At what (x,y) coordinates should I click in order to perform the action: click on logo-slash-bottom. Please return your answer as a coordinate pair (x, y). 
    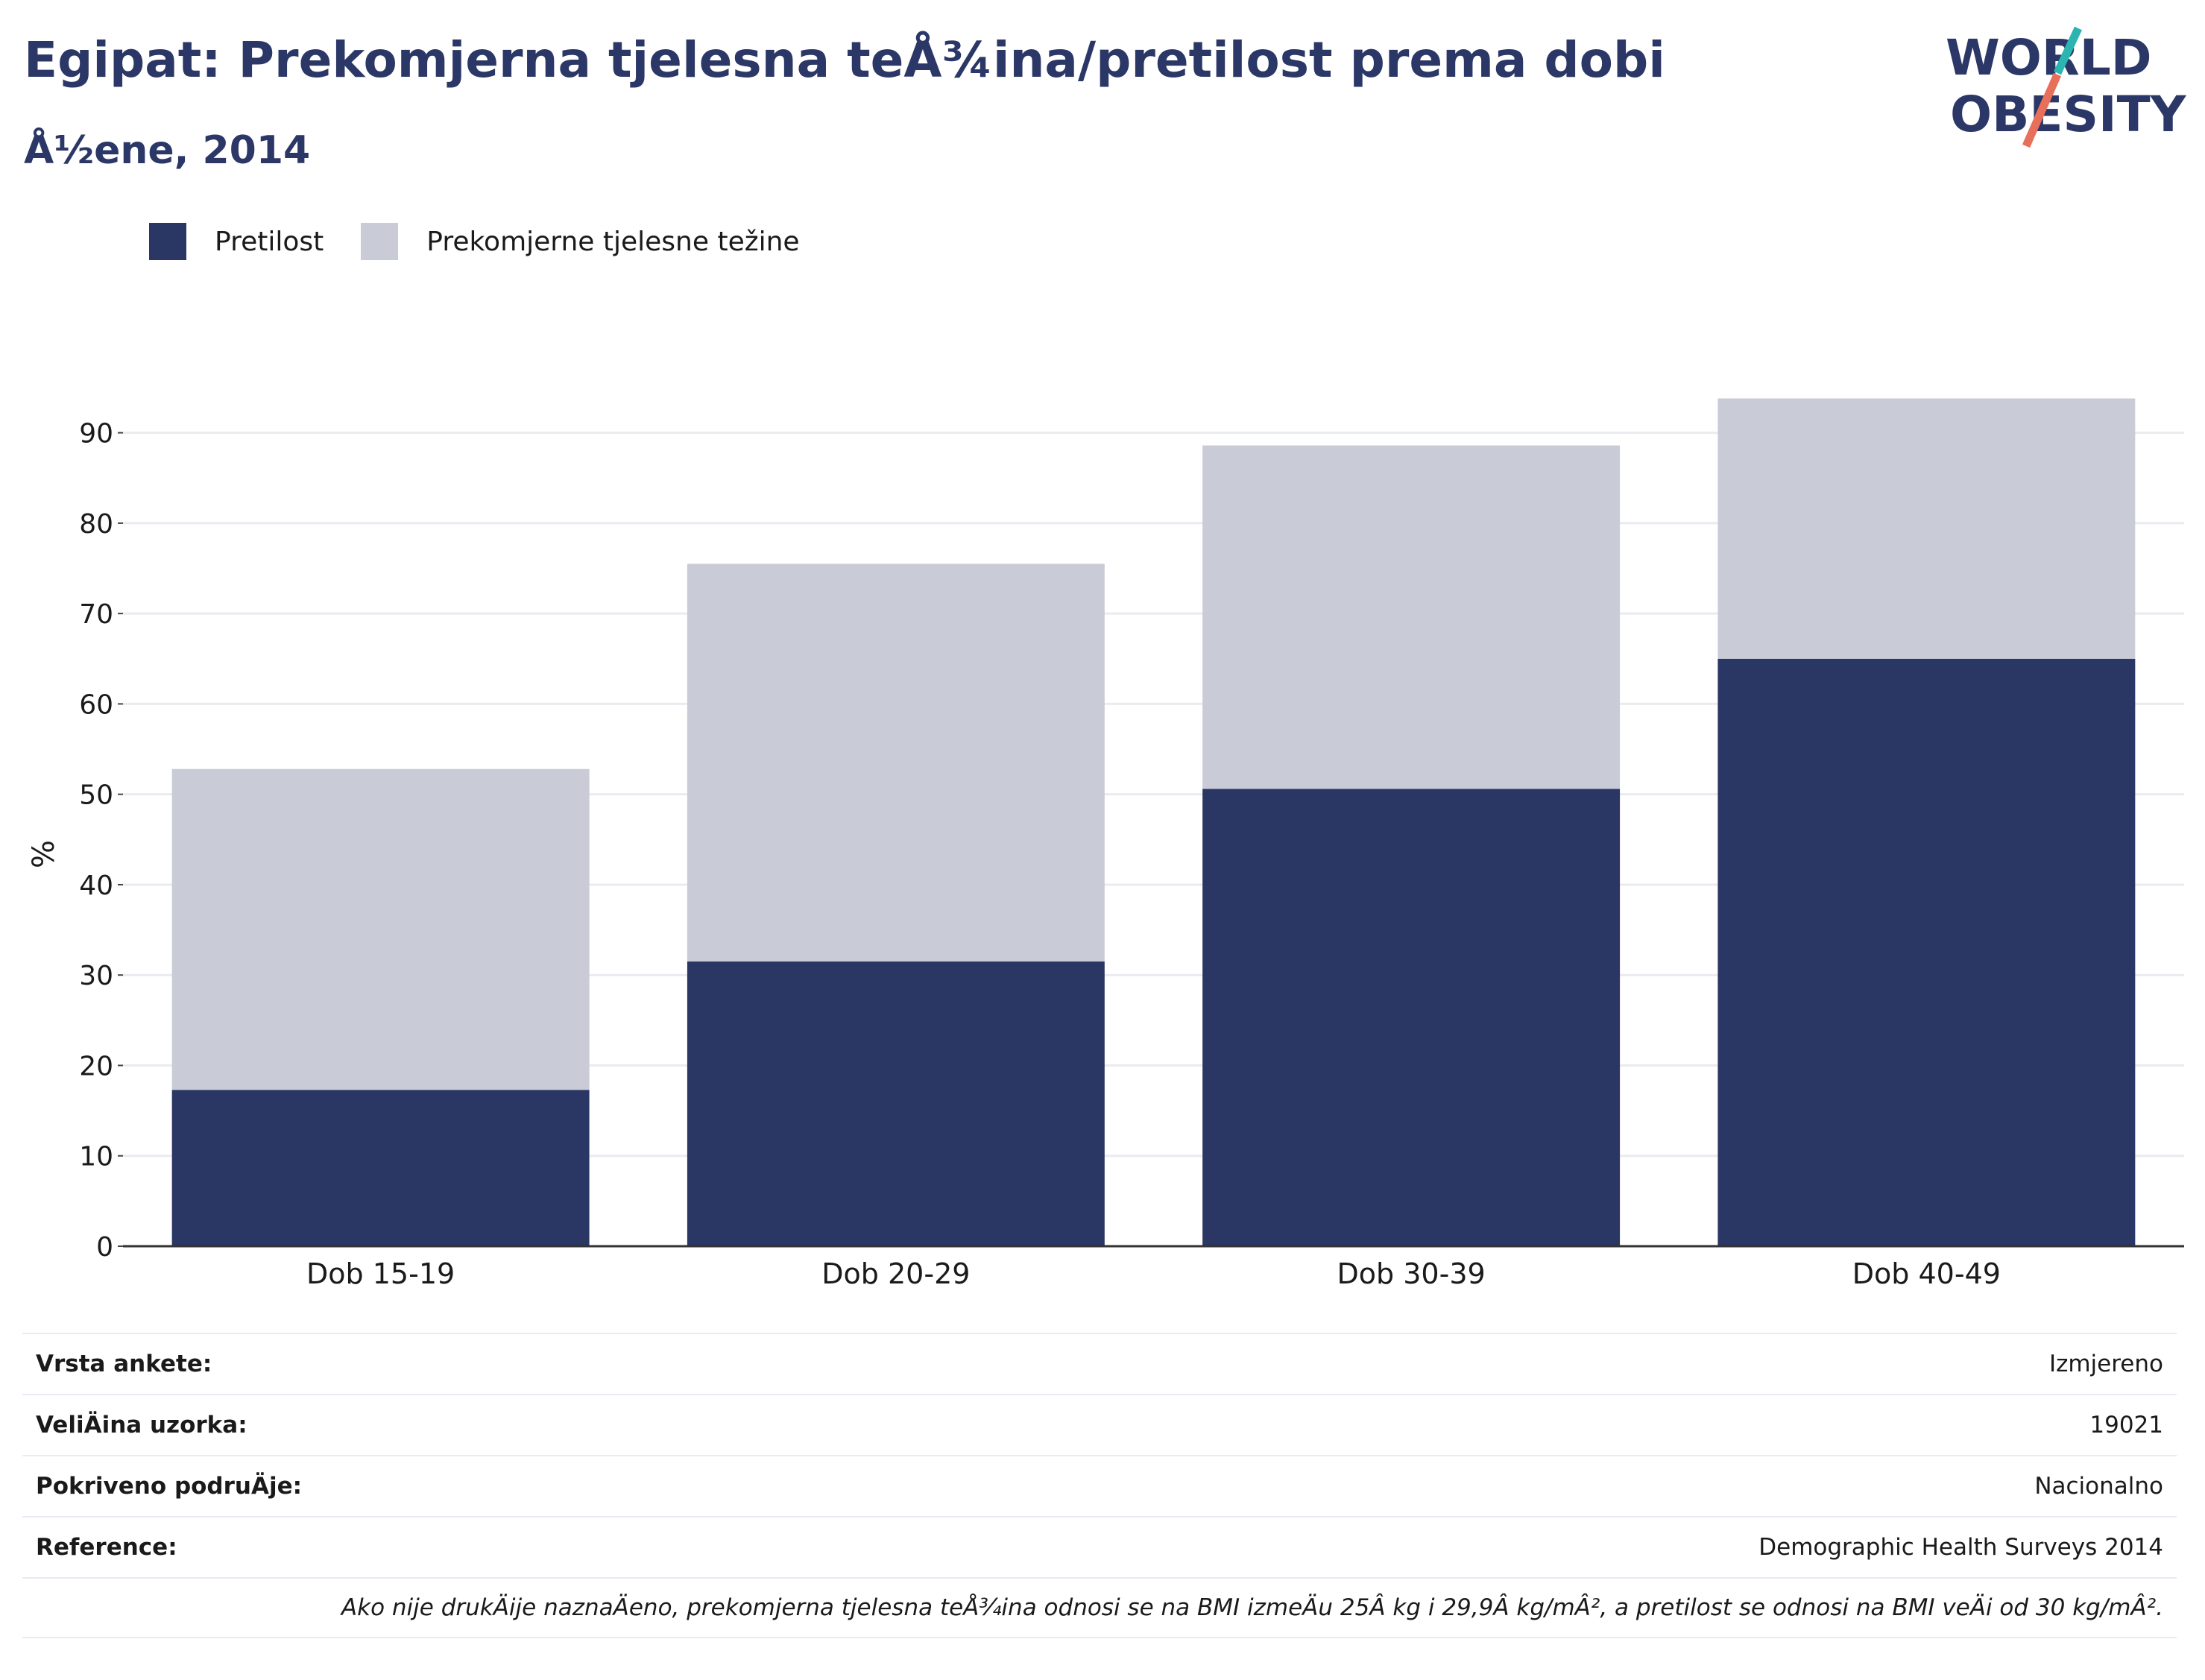
    Looking at the image, I should click on (2042, 110).